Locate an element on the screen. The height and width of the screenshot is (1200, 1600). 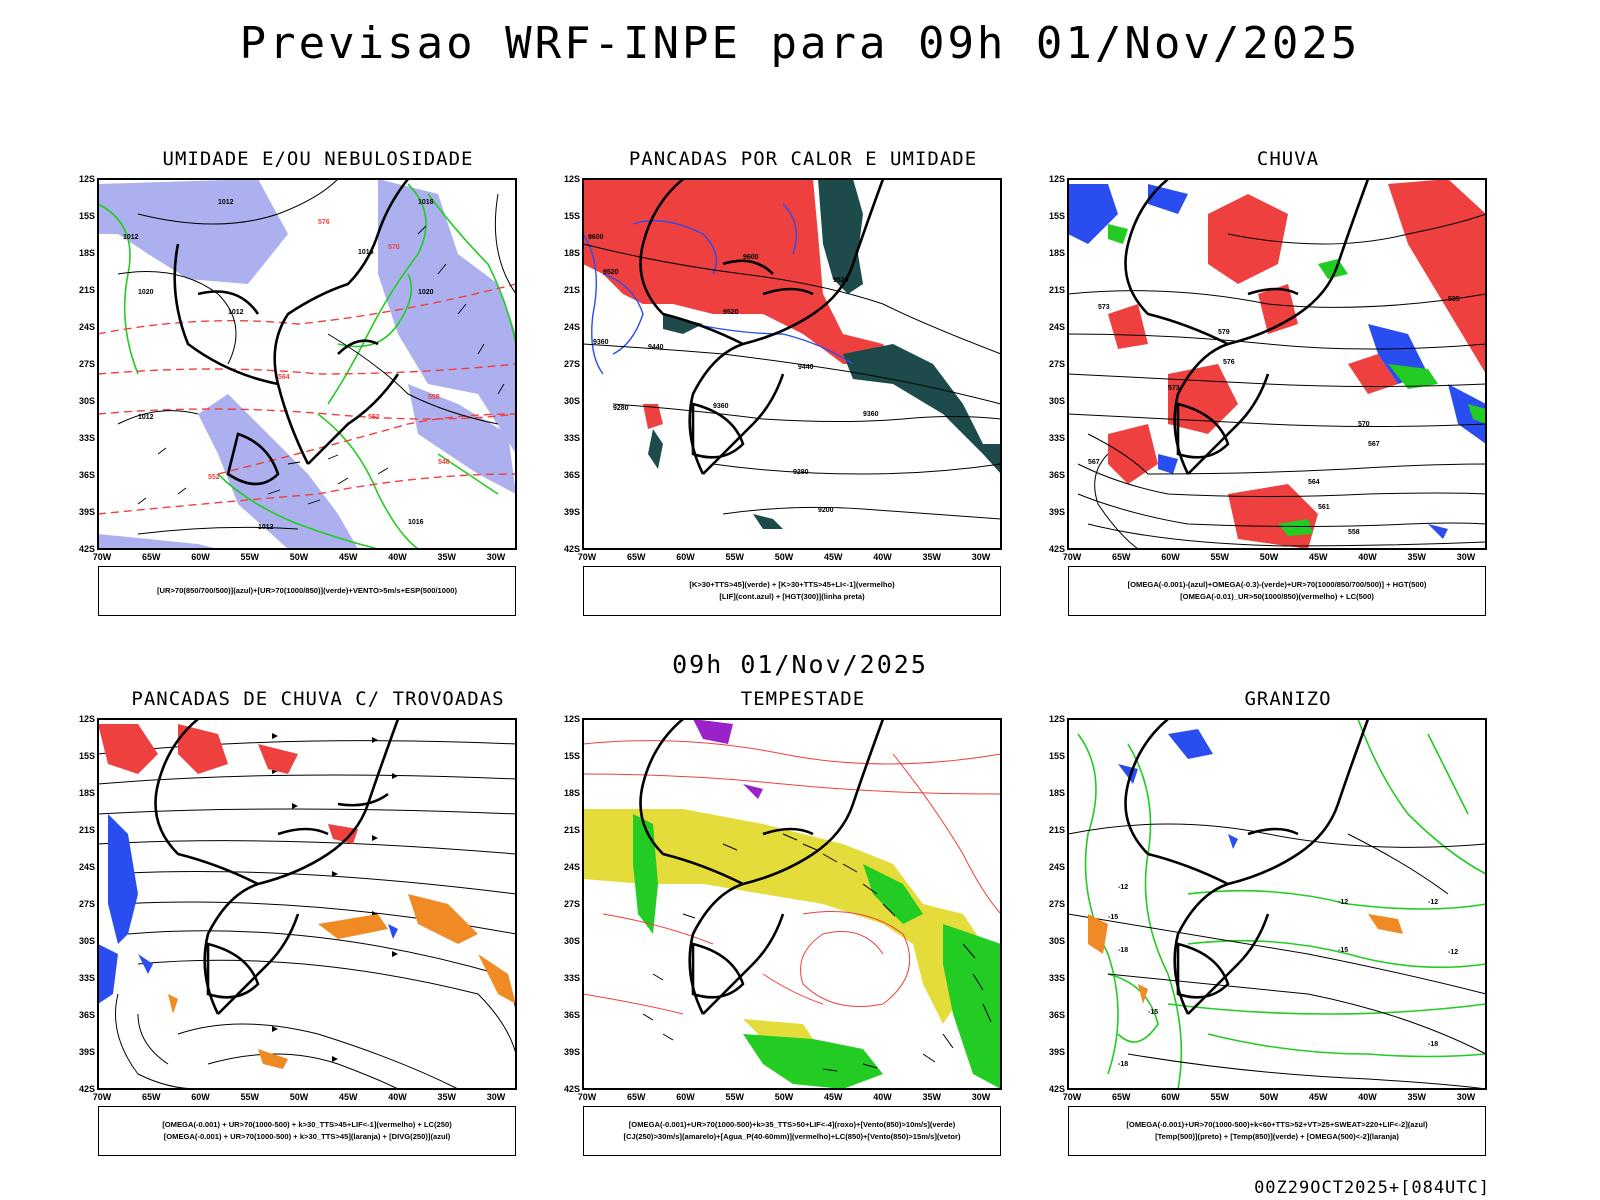
contour-label: 561 is located at coordinates (1324, 507).